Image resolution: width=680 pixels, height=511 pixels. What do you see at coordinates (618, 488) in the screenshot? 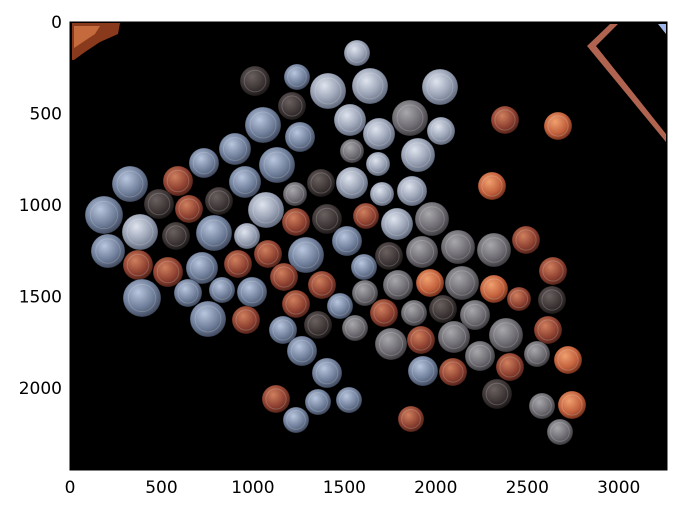
I see `x-tick-label: 3000` at bounding box center [618, 488].